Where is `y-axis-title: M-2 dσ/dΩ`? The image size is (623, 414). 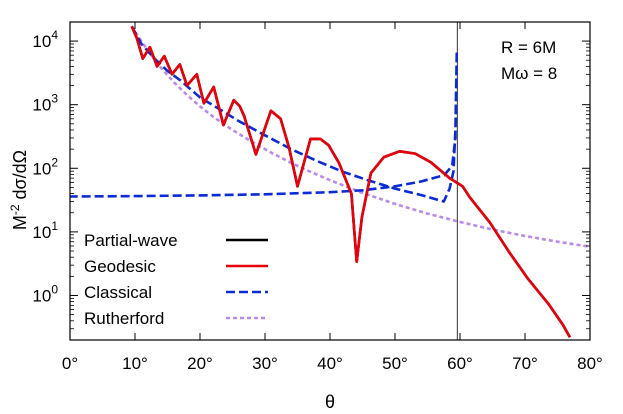
y-axis-title: M-2 dσ/dΩ is located at coordinates (19, 190).